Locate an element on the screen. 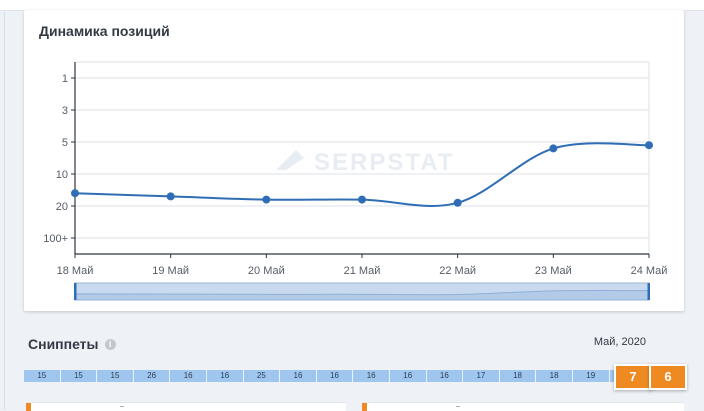 This screenshot has height=411, width=704. snippets-title-text: Сниппеты is located at coordinates (63, 344).